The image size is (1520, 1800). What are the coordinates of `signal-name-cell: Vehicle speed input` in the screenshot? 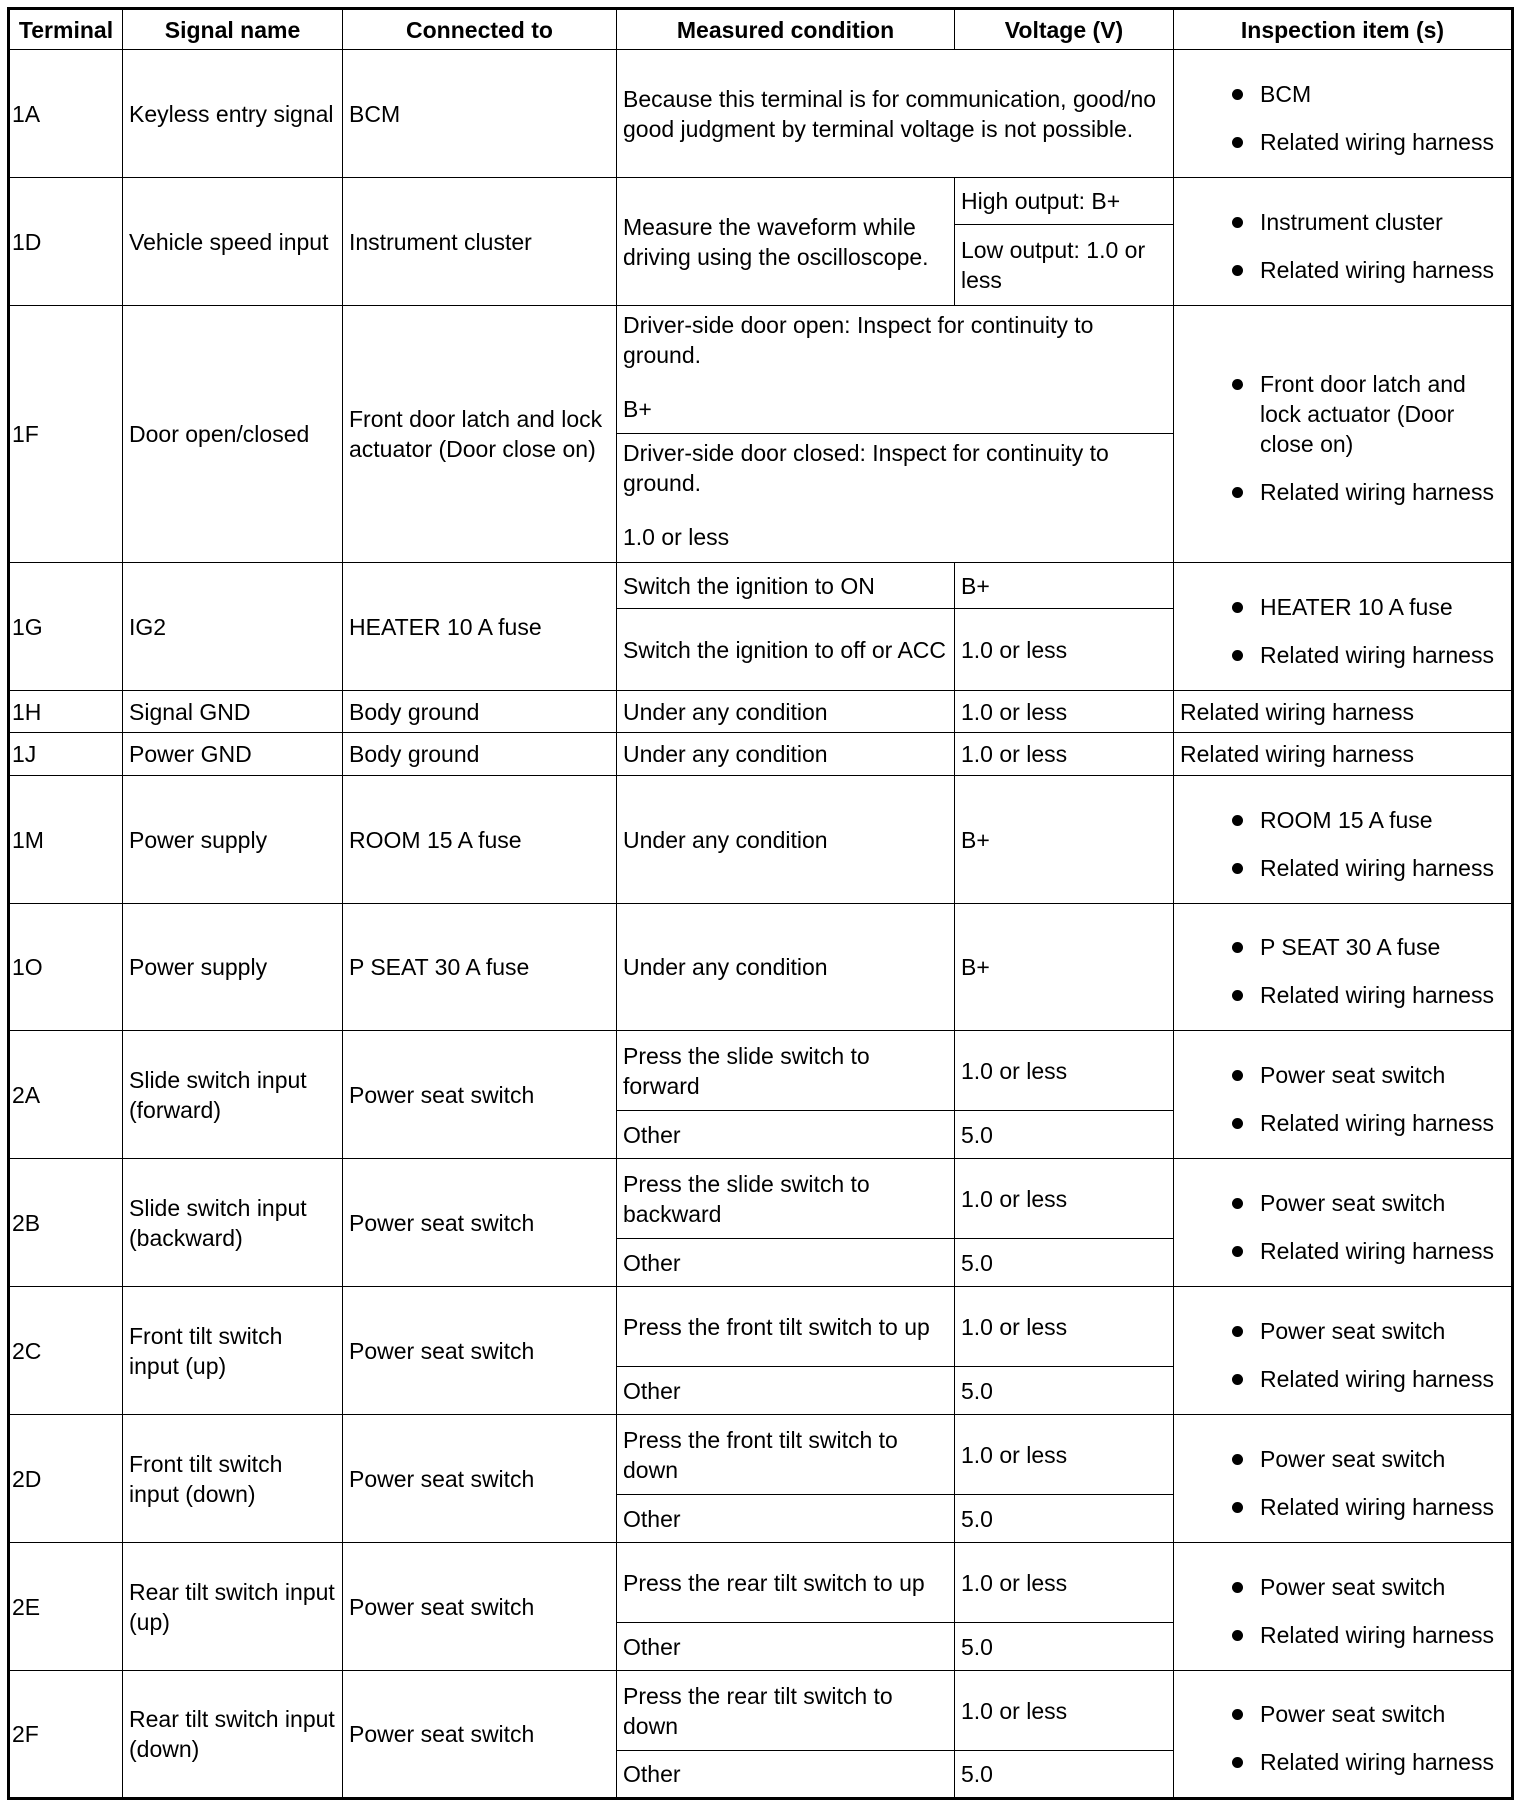 It's located at (232, 241).